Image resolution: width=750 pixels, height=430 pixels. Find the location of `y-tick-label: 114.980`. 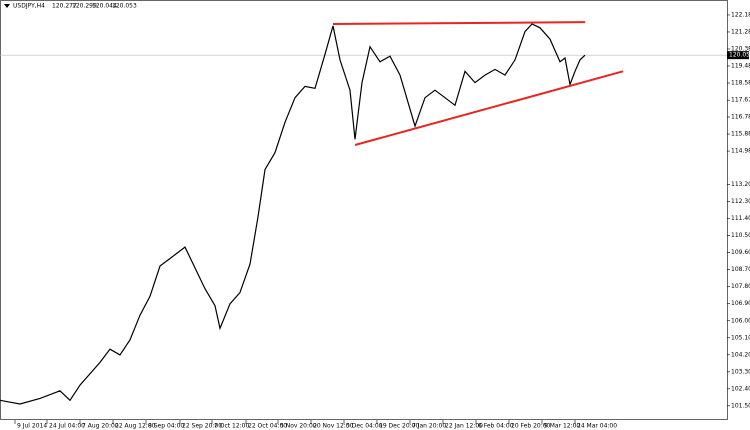

y-tick-label: 114.980 is located at coordinates (740, 151).